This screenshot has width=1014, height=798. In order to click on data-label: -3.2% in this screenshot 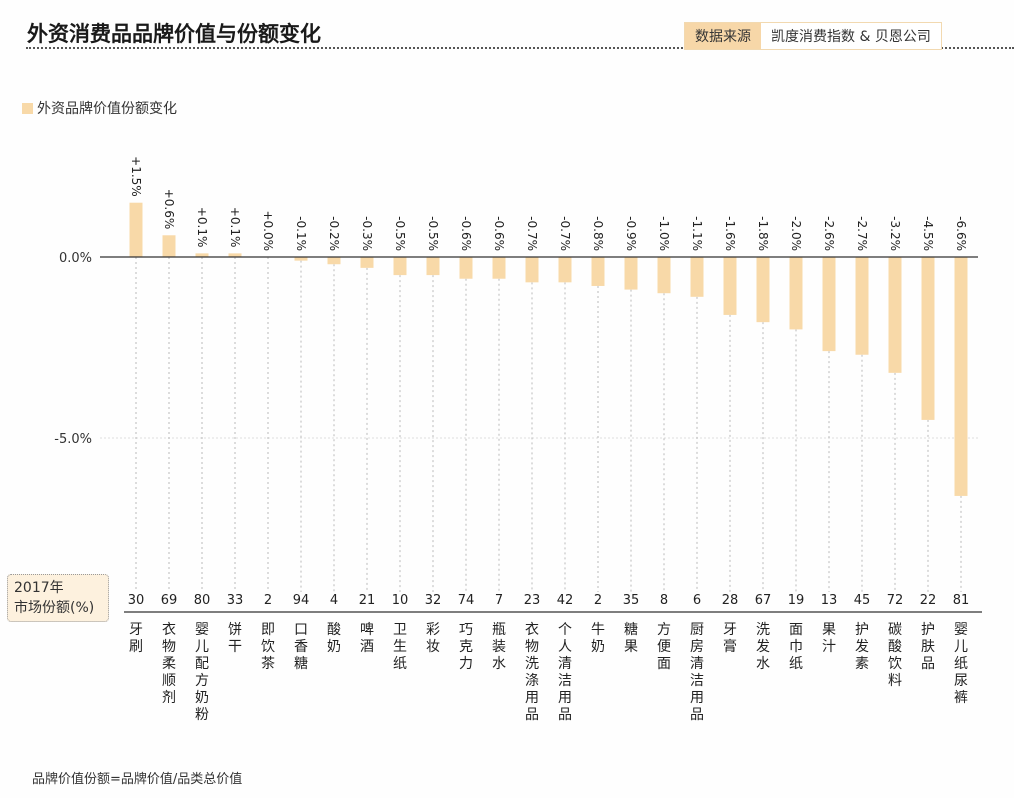, I will do `click(895, 233)`.